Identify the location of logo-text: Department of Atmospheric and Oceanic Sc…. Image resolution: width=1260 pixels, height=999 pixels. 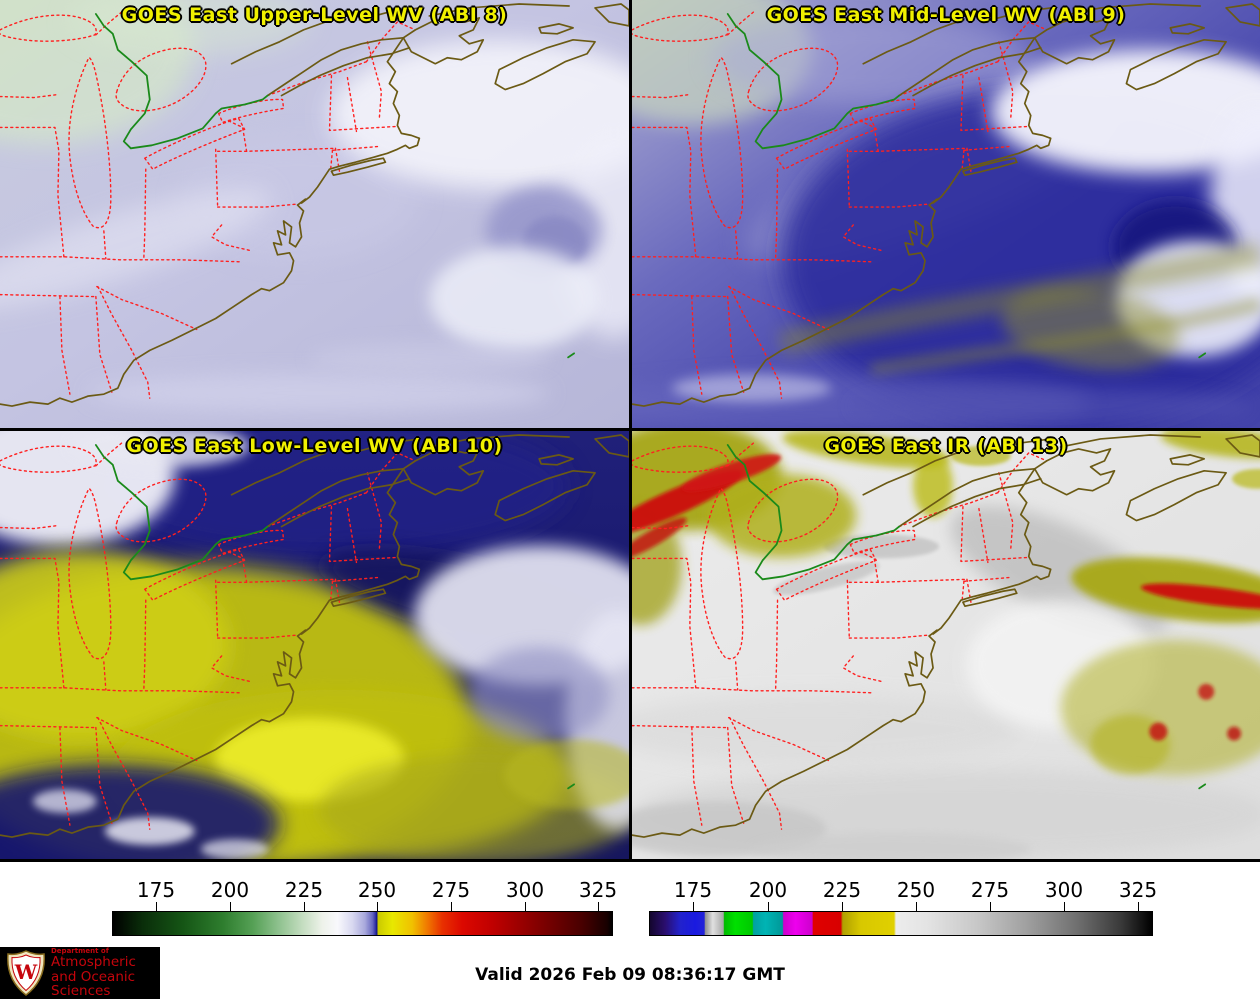
(105, 973).